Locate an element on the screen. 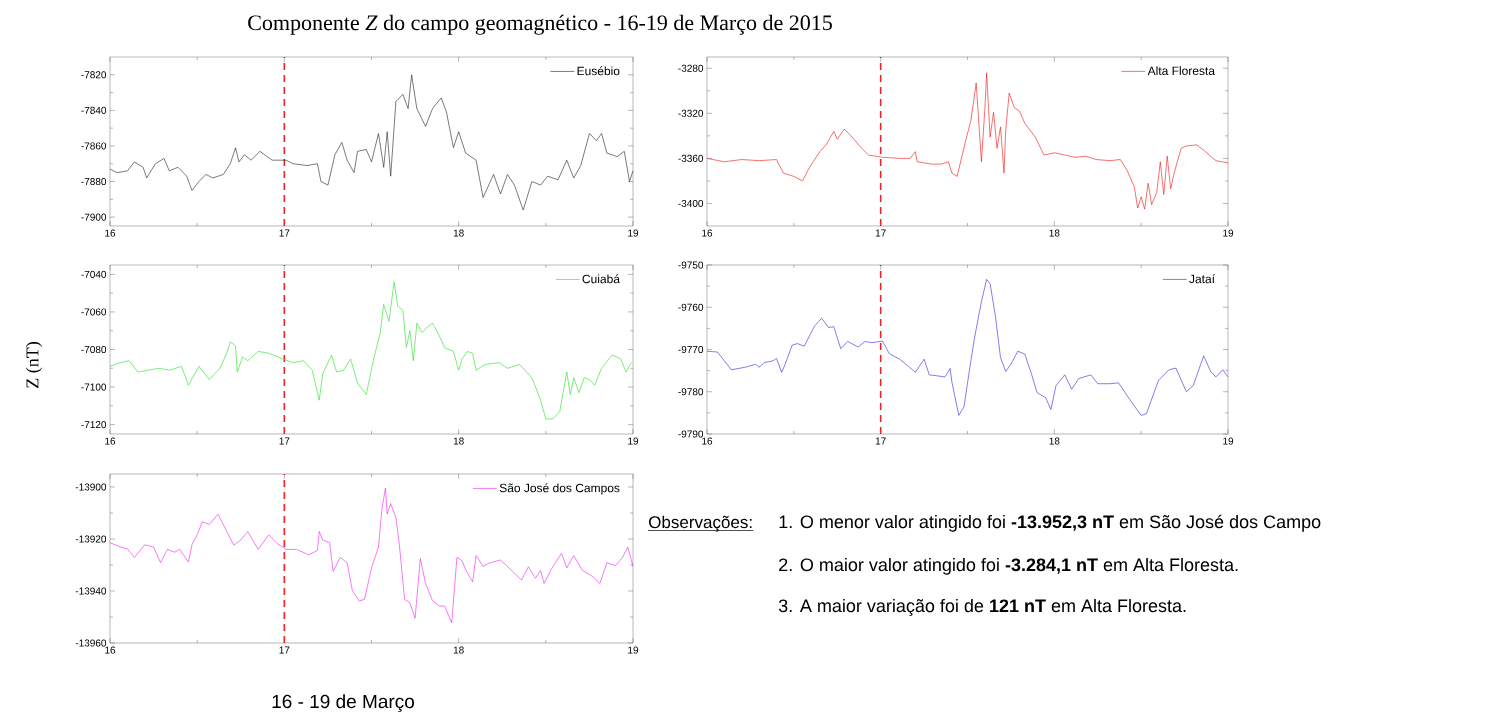 The image size is (1489, 716). legend-label: Alta Floresta is located at coordinates (1181, 71).